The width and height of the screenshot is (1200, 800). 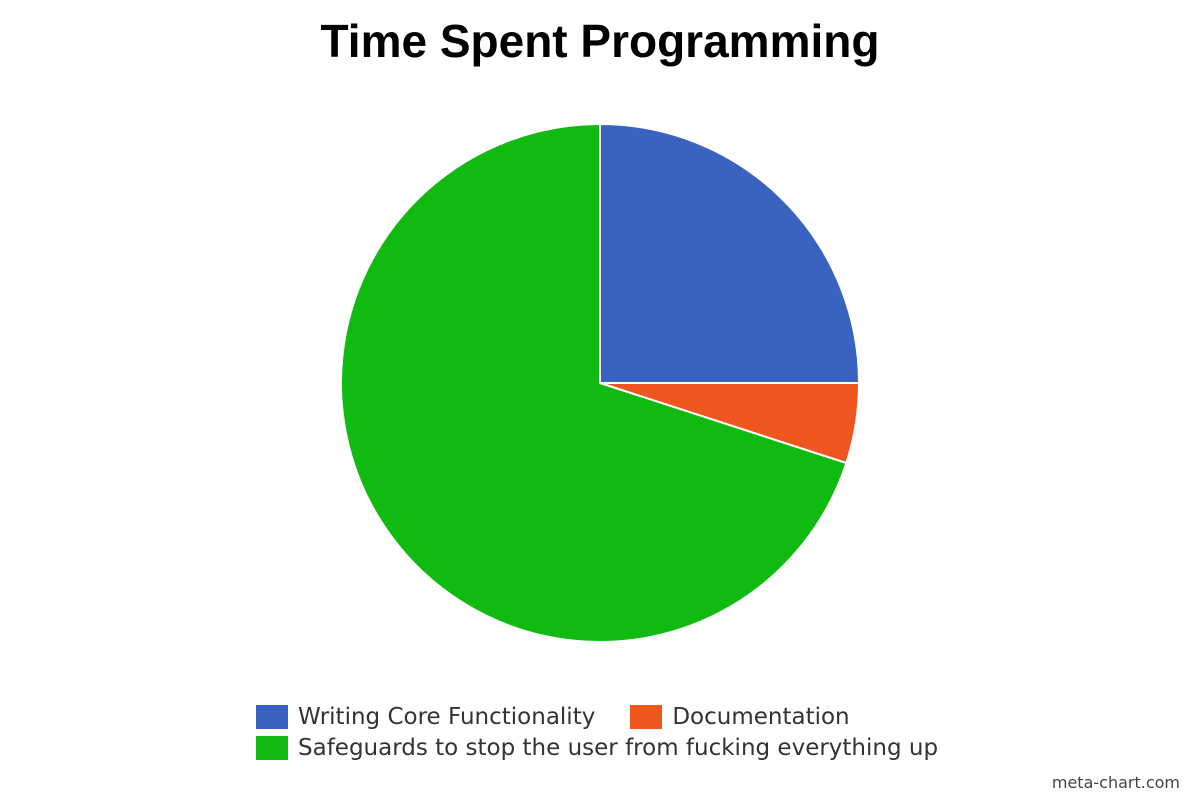 What do you see at coordinates (1115, 782) in the screenshot?
I see `watermark: meta-chart.com` at bounding box center [1115, 782].